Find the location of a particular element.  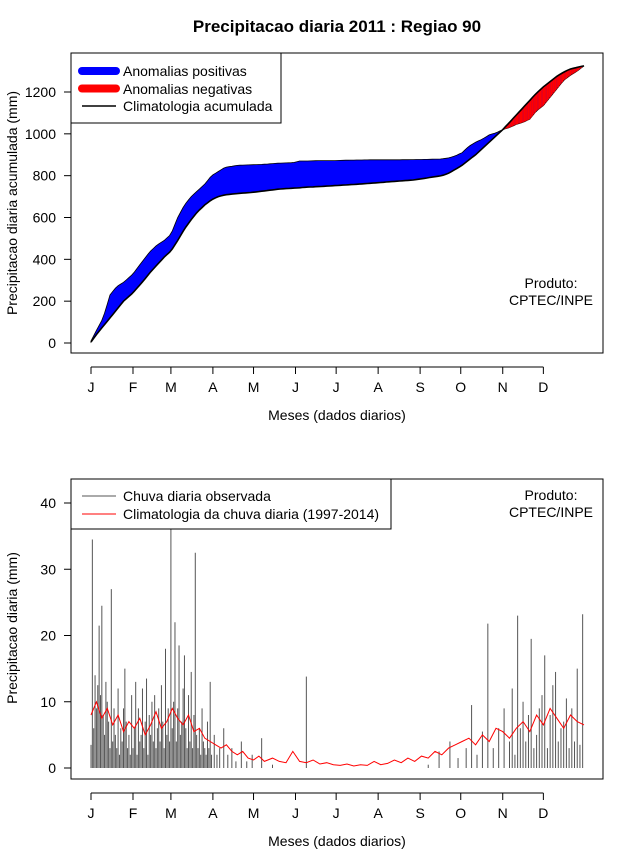

daily-x-label: Meses (dados diarios) is located at coordinates (337, 841).